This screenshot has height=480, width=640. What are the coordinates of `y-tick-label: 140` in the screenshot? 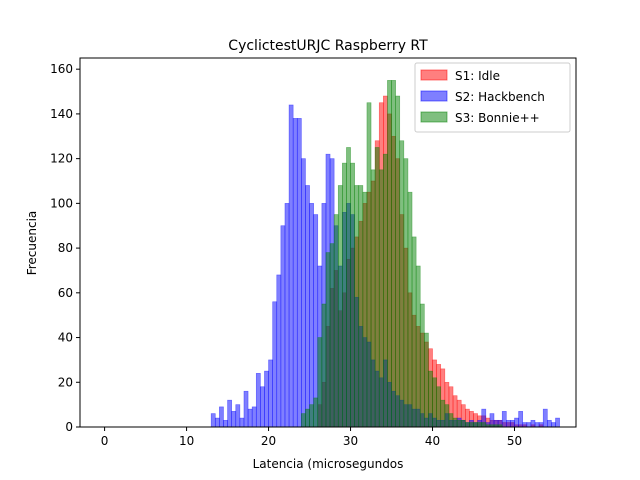 It's located at (61, 114).